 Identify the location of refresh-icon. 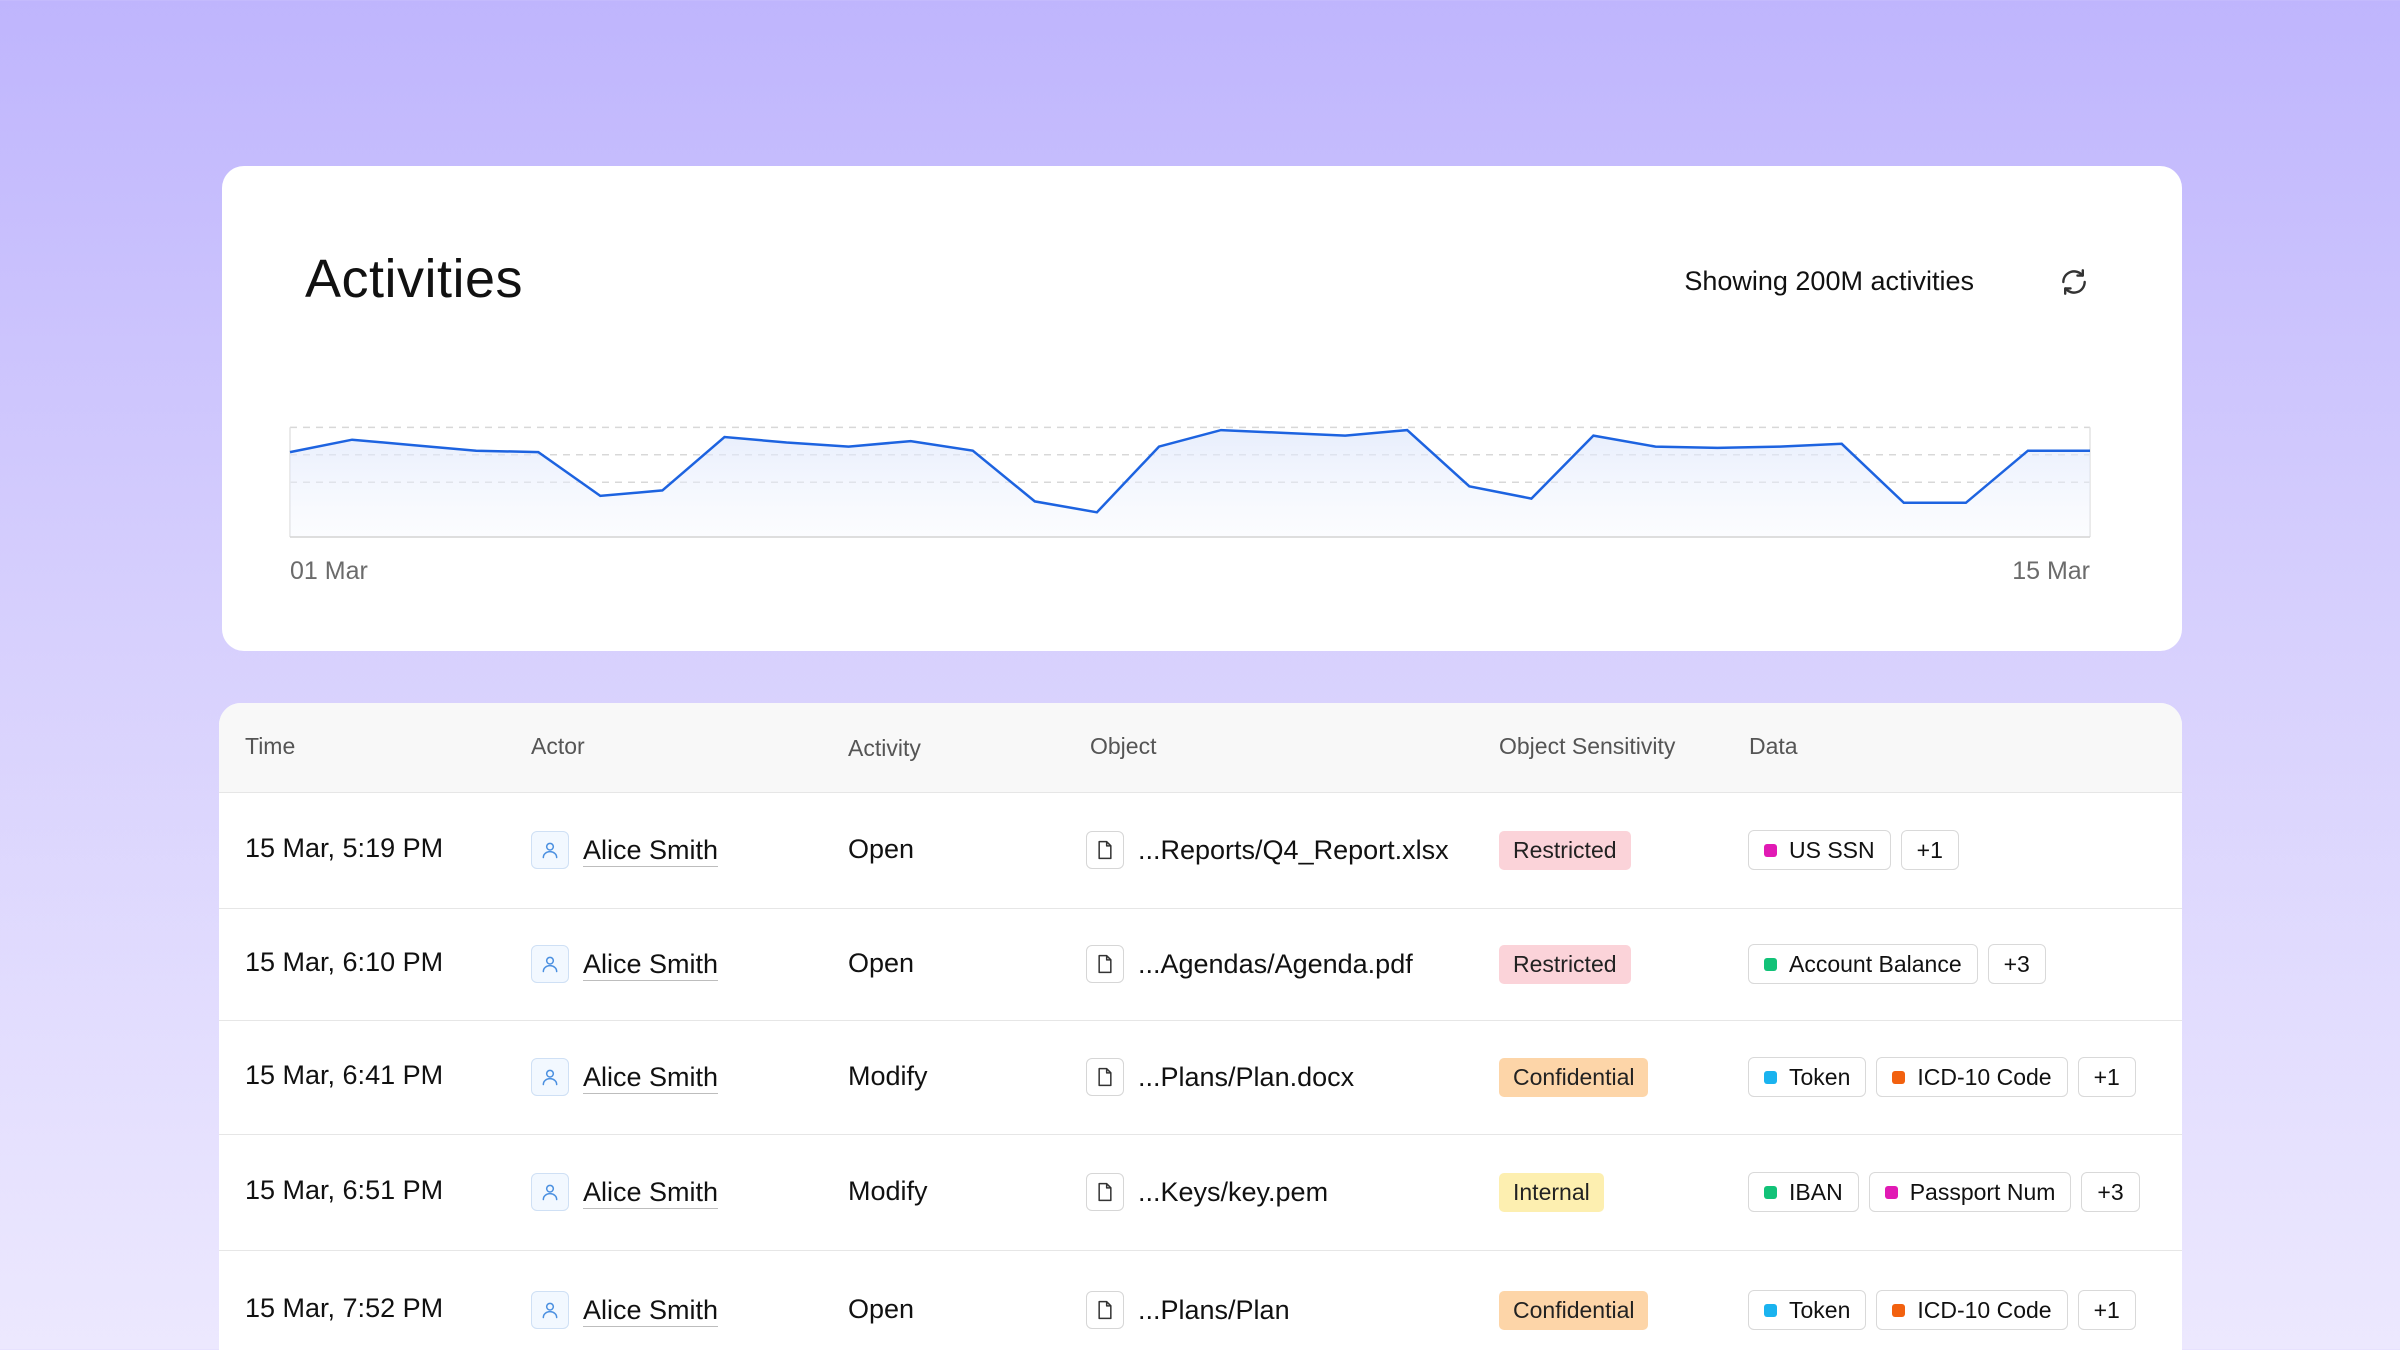
(2074, 282).